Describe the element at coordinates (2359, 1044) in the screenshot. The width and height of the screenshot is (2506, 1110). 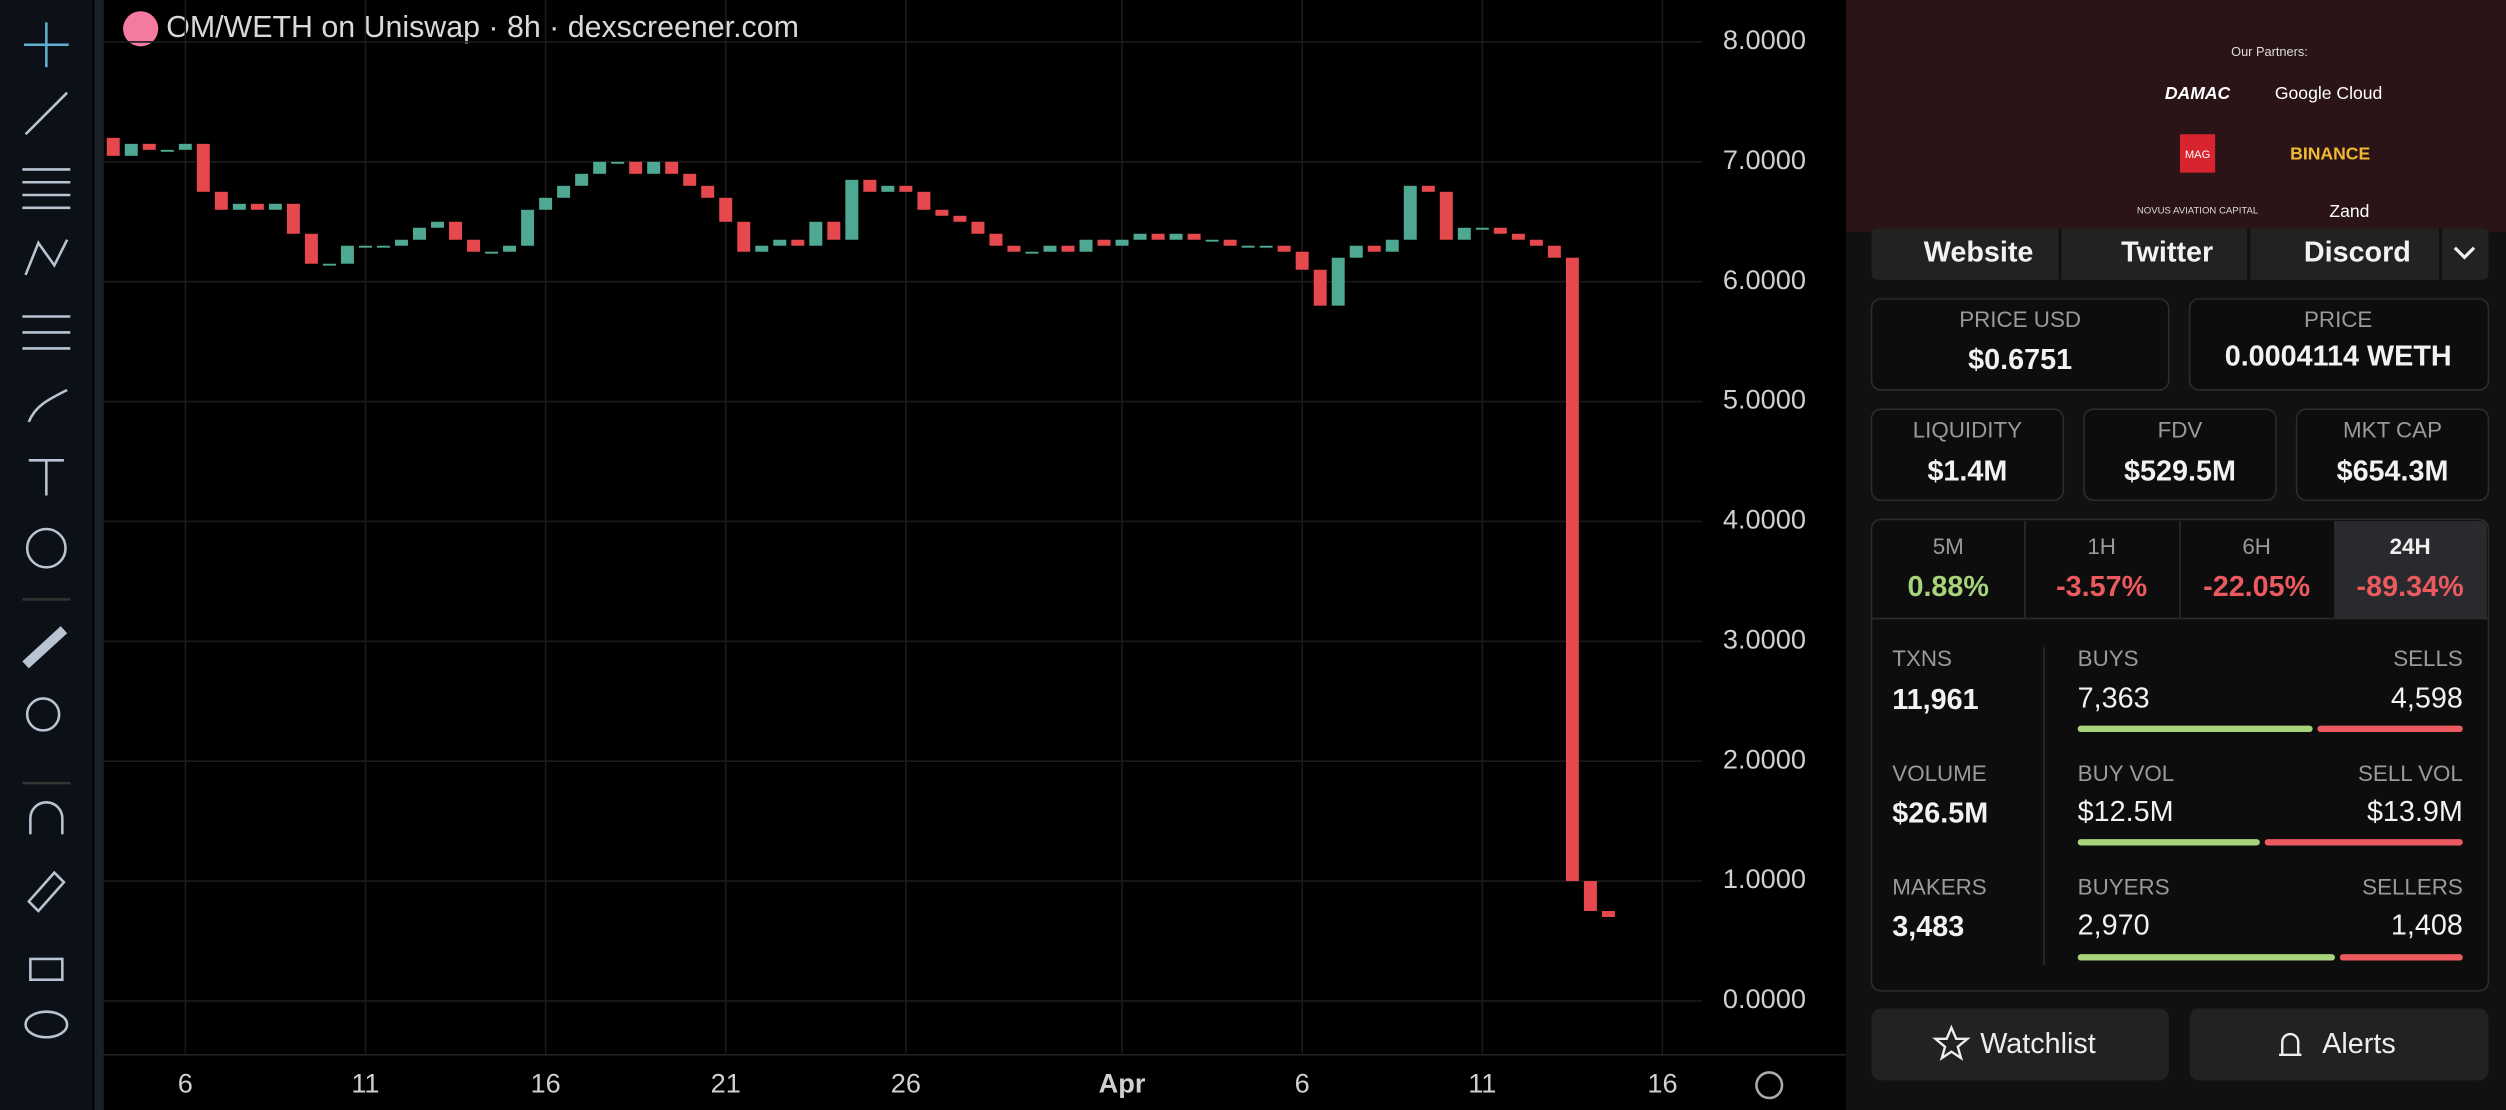
I see `alerts-label: Alerts` at that location.